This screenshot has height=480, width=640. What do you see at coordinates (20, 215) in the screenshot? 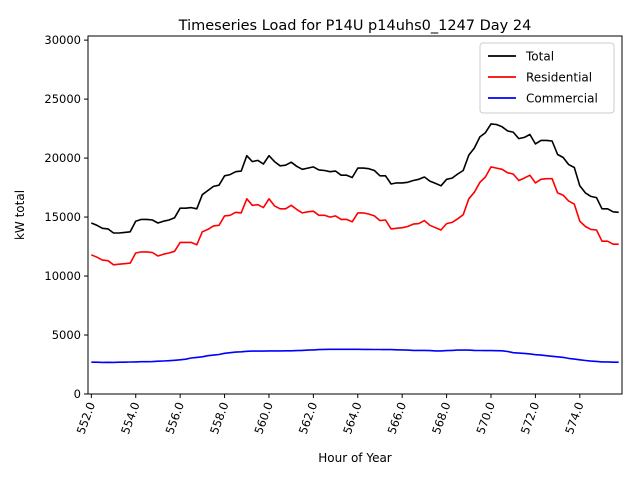
I see `y-axis-label: kW total` at bounding box center [20, 215].